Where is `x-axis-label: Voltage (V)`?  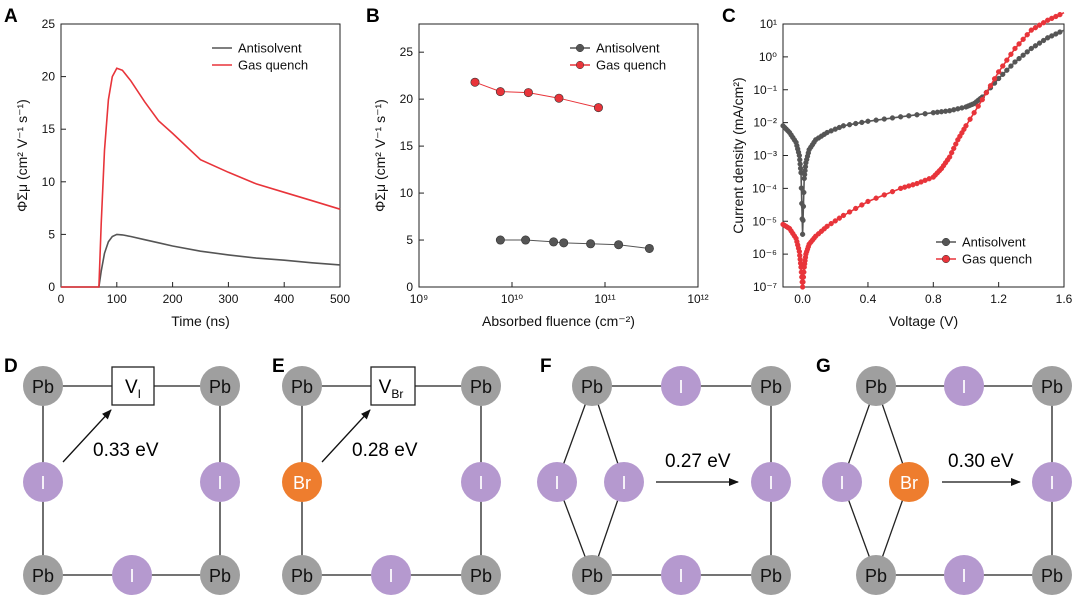
x-axis-label: Voltage (V) is located at coordinates (923, 321).